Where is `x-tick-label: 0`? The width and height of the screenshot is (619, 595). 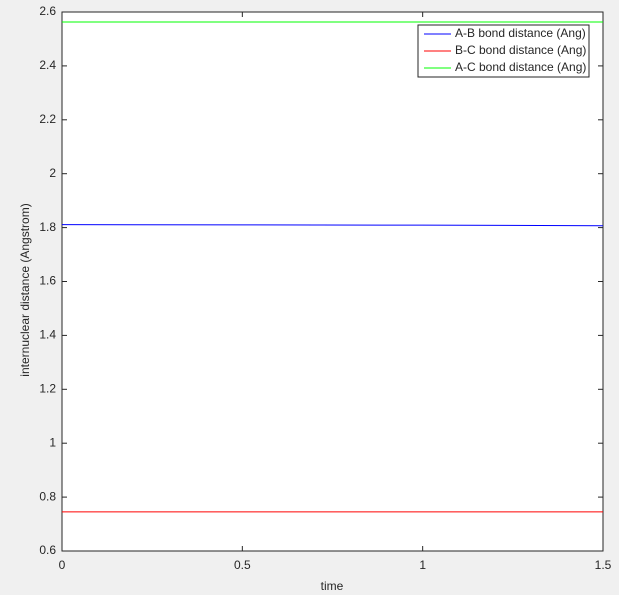
x-tick-label: 0 is located at coordinates (62, 565).